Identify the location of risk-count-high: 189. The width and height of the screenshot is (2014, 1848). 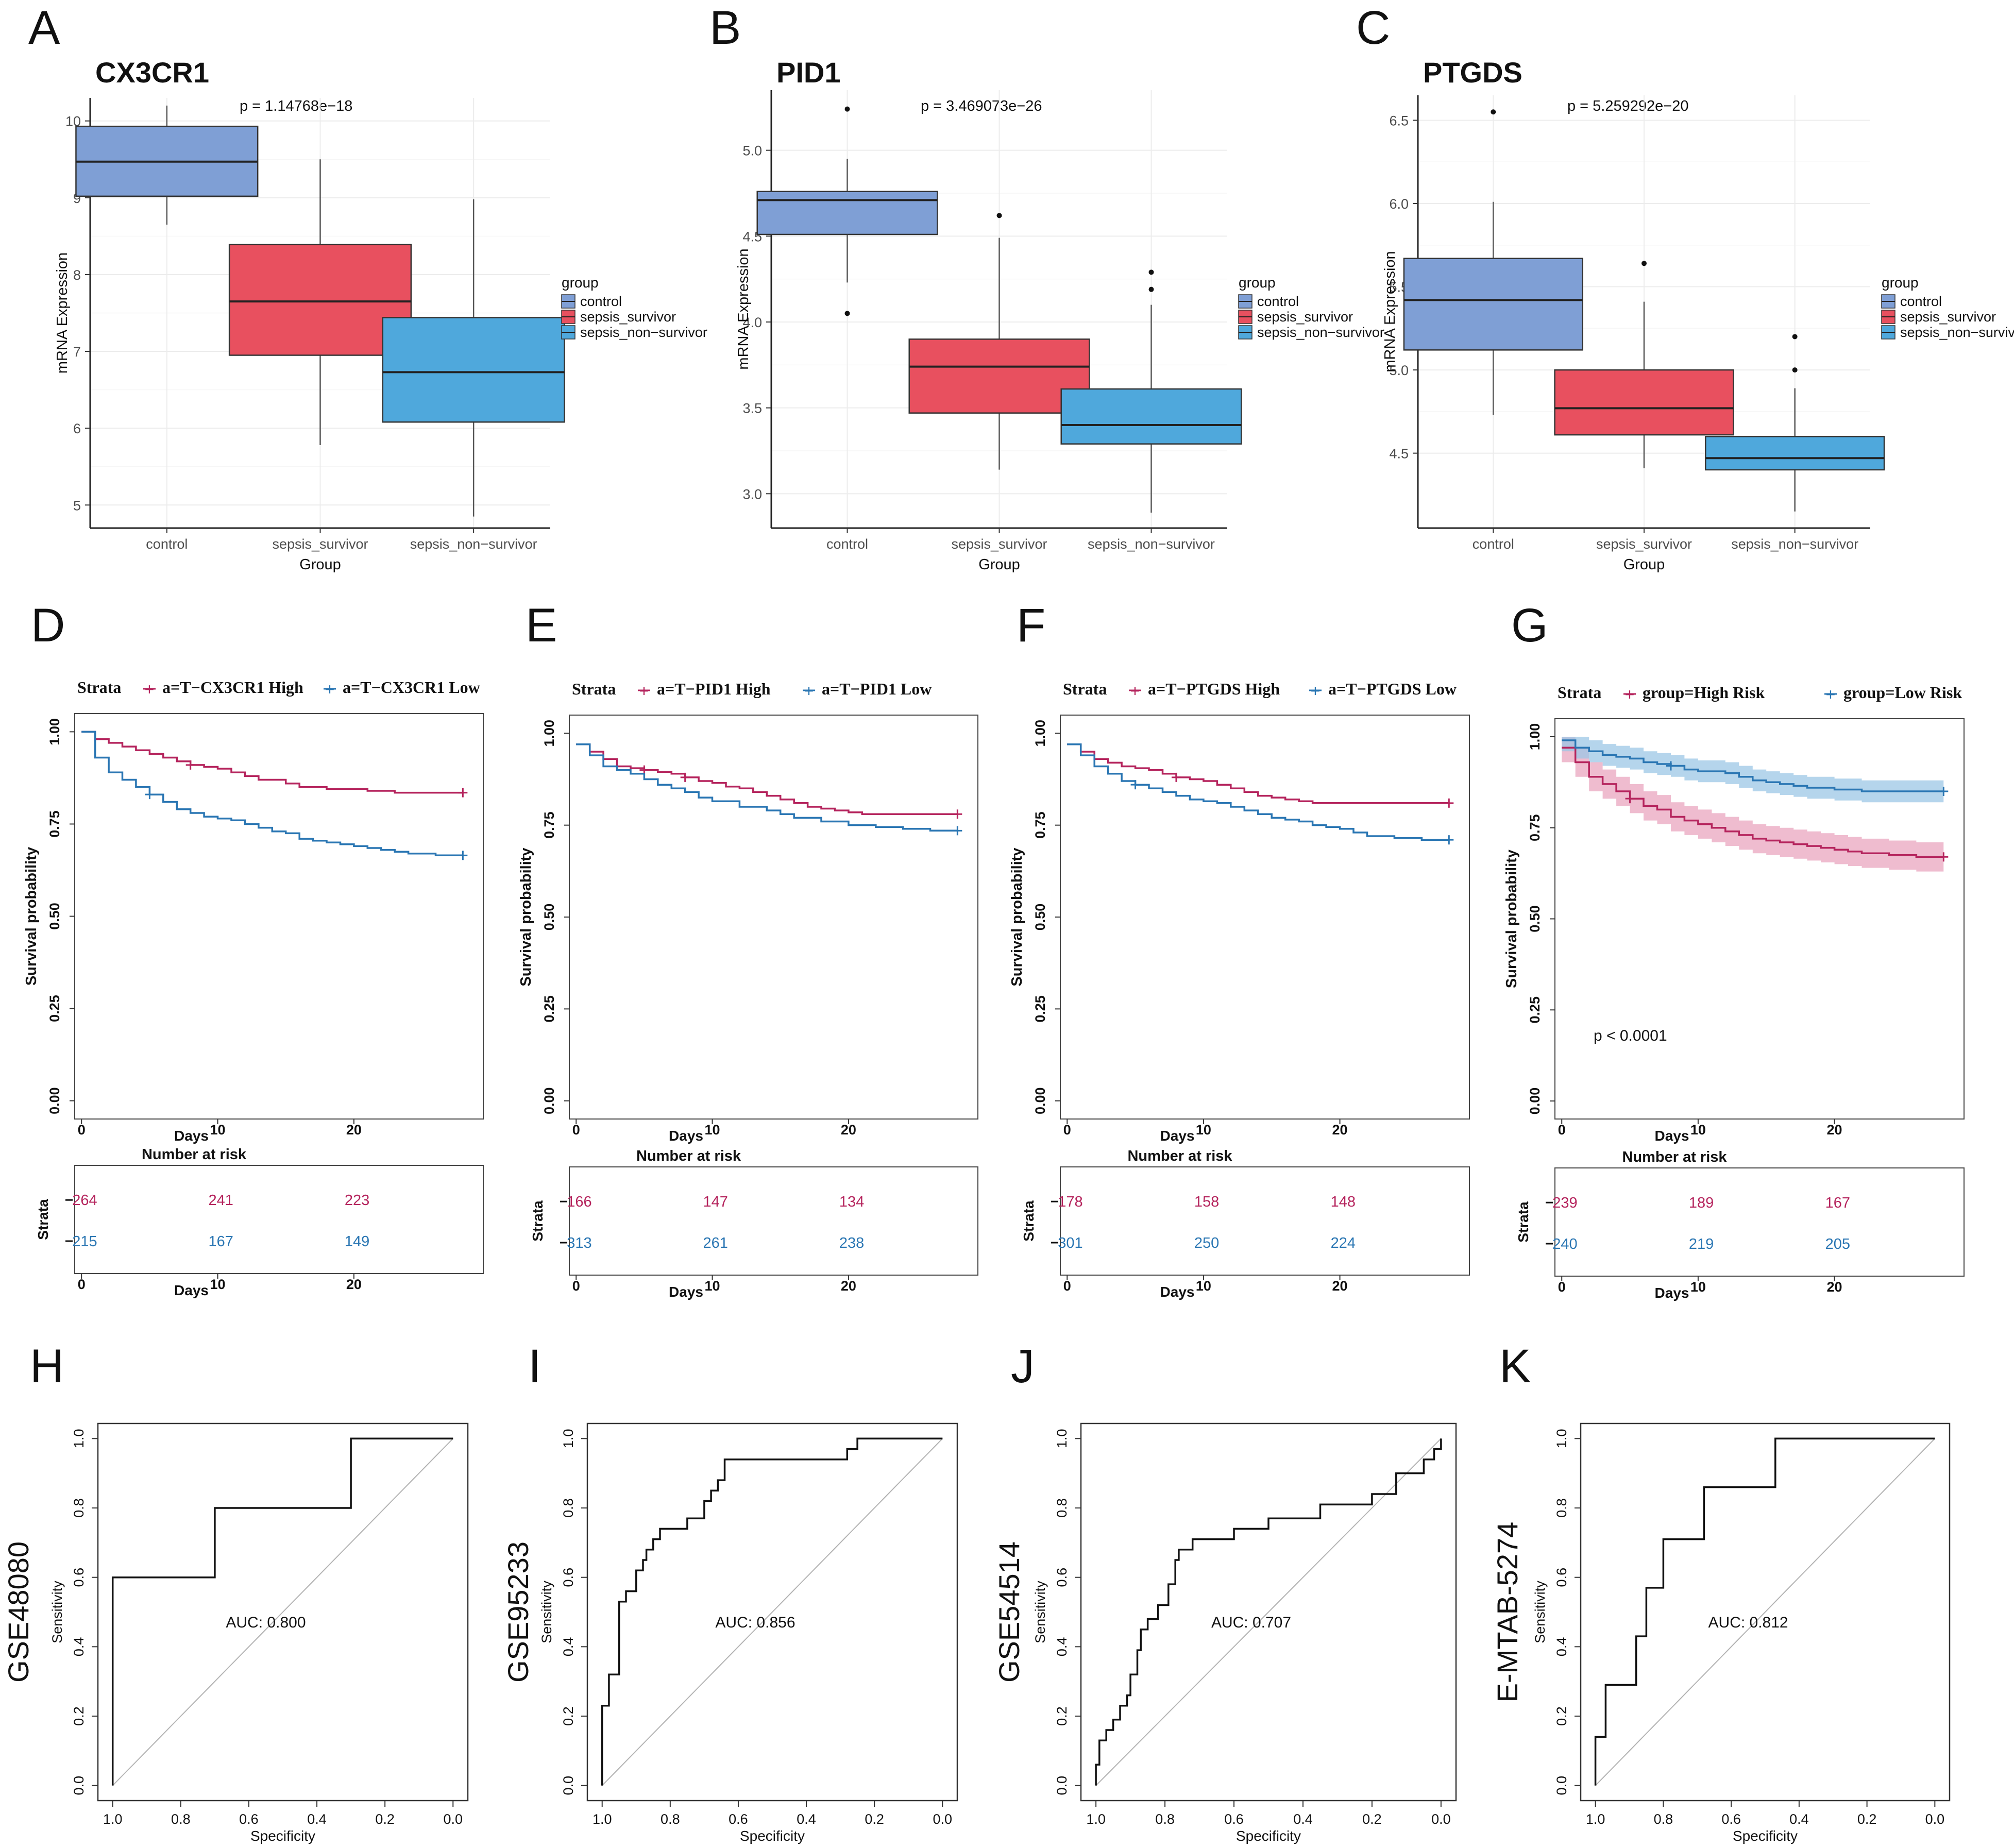
(1701, 1203).